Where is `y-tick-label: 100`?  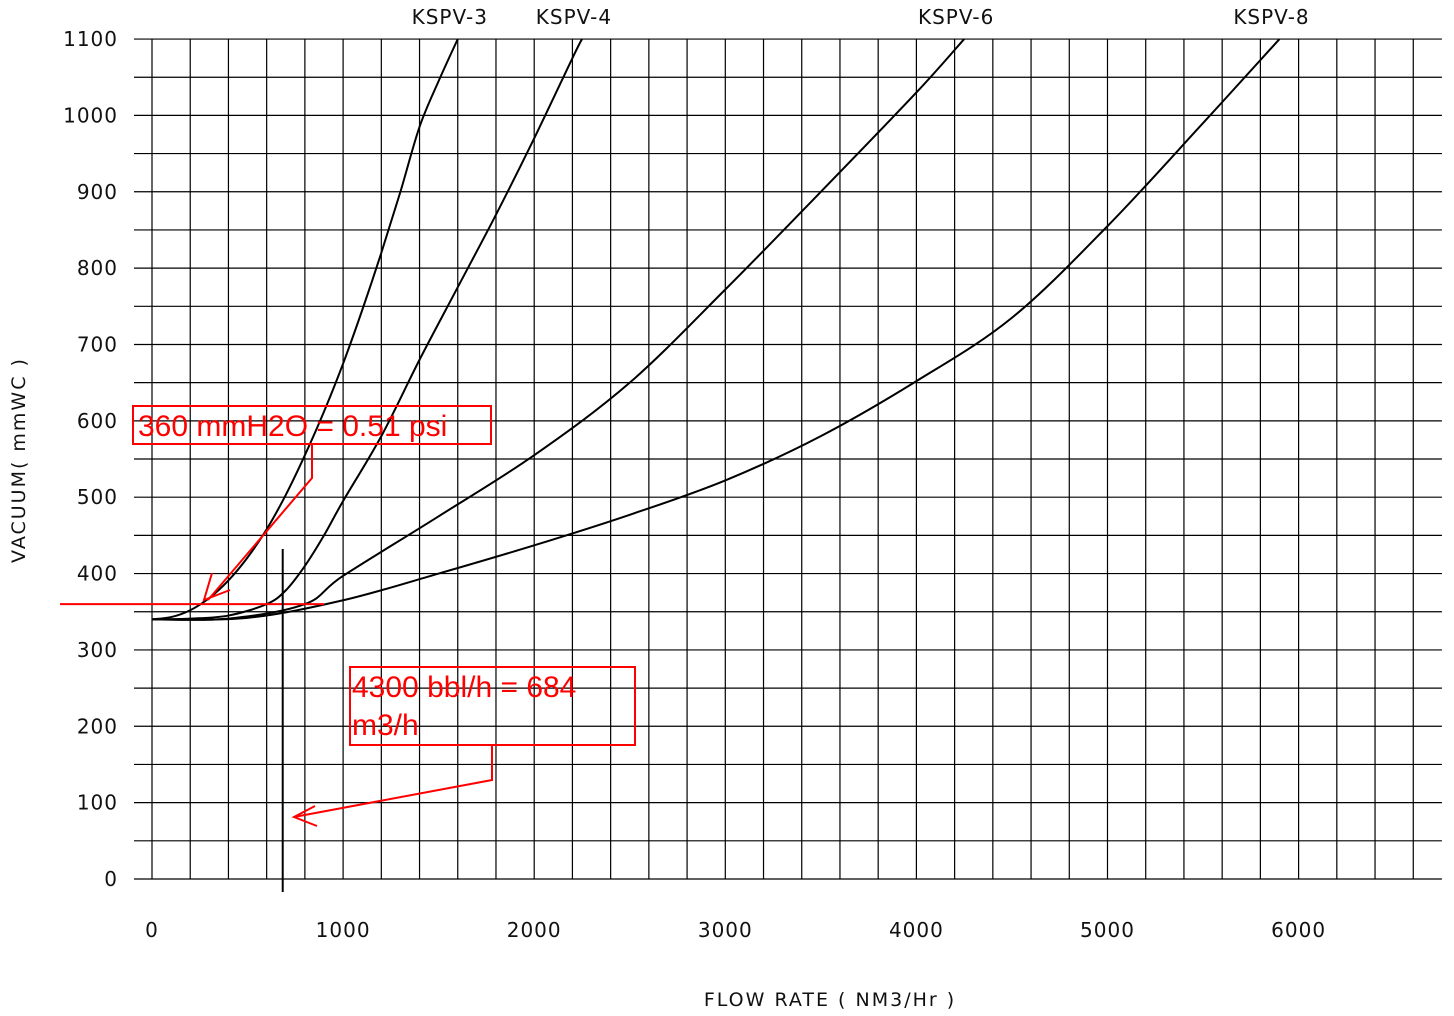 y-tick-label: 100 is located at coordinates (97, 803).